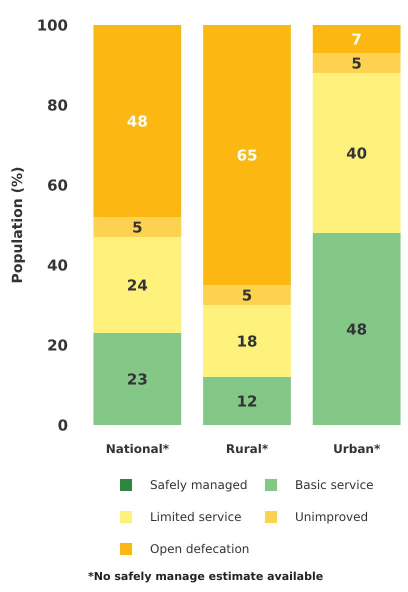 This screenshot has height=592, width=408. I want to click on y-tick-label: 20, so click(57, 345).